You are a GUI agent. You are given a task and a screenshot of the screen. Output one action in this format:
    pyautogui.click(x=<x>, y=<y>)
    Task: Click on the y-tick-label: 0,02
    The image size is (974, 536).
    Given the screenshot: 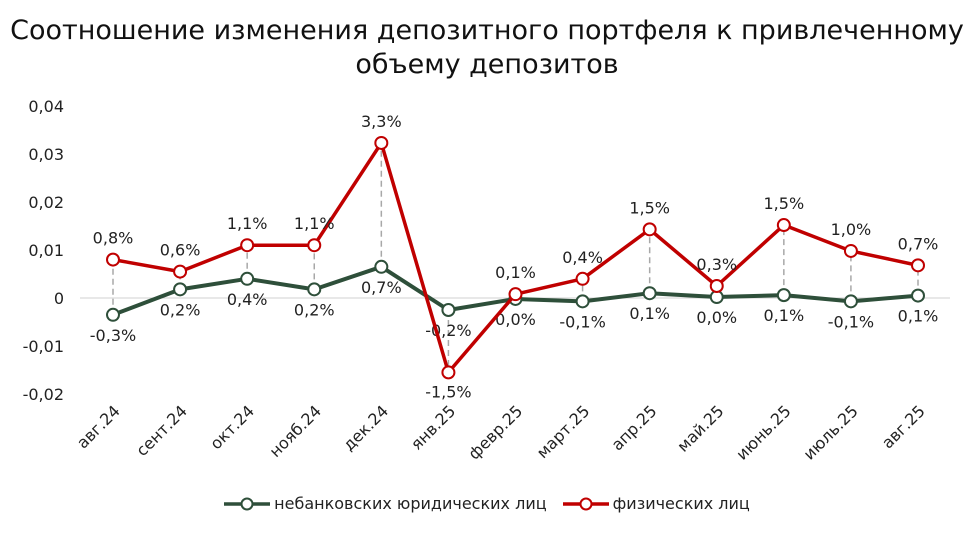 What is the action you would take?
    pyautogui.click(x=46, y=202)
    